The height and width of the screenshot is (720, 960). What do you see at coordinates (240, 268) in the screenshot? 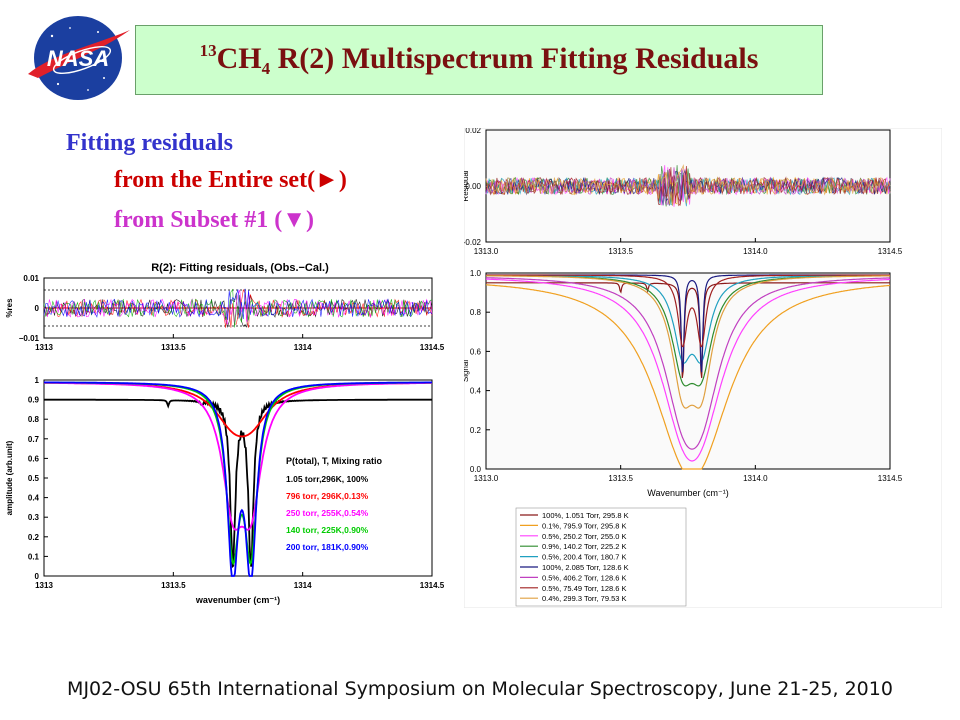
I see `chart-title: R(2): Fitting residuals, (Obs.−Cal.)` at bounding box center [240, 268].